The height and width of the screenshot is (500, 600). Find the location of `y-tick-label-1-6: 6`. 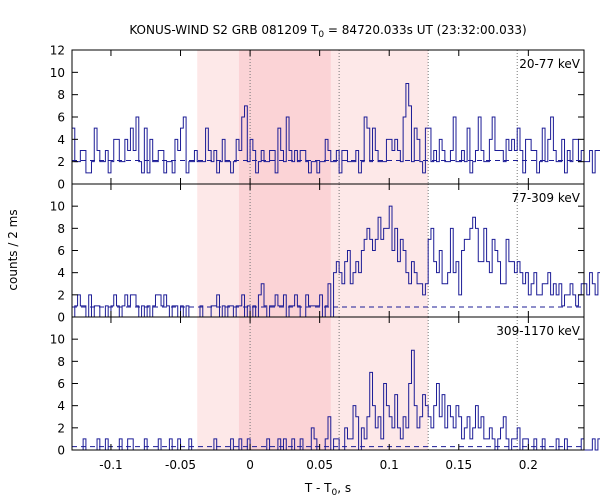

y-tick-label-1-6: 6 is located at coordinates (61, 118).